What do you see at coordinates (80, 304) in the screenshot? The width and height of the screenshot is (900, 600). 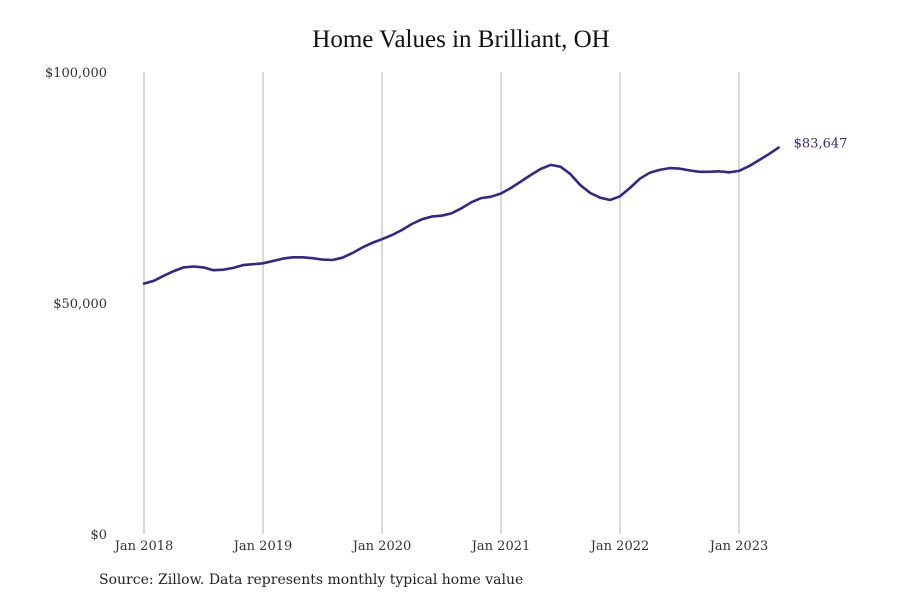 I see `y-tick-label: $50,000` at bounding box center [80, 304].